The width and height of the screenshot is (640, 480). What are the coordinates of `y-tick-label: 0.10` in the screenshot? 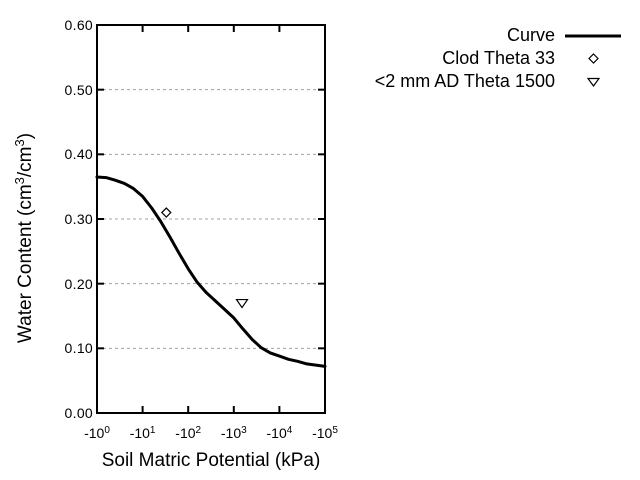 It's located at (78, 348).